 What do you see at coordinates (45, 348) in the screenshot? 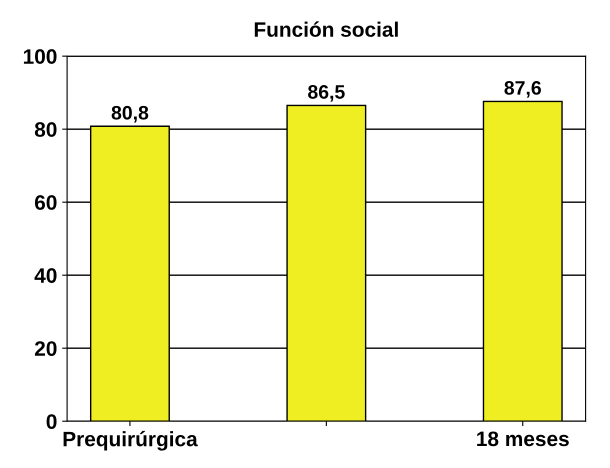
I see `y-tick-label: 20` at bounding box center [45, 348].